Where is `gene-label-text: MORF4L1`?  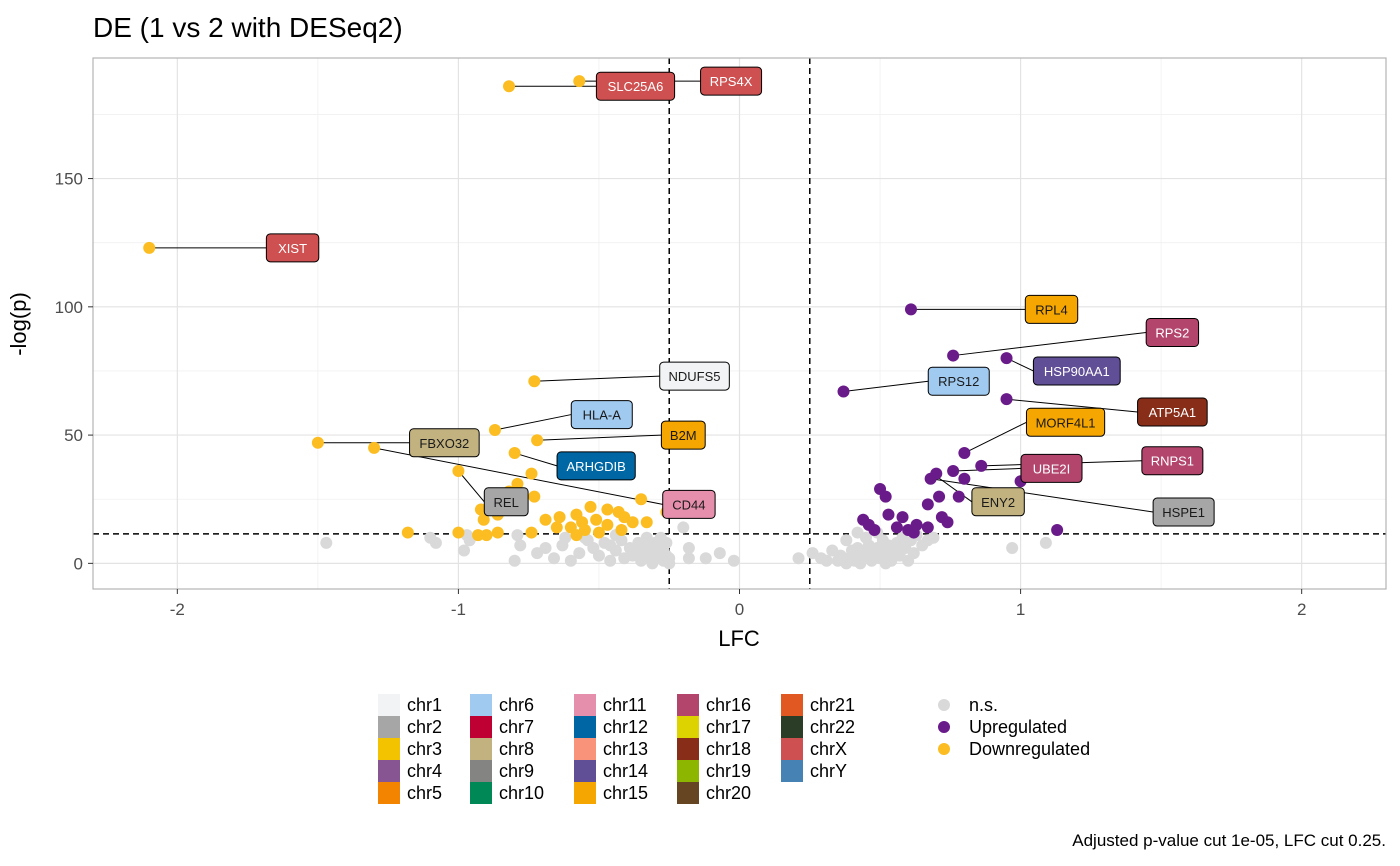 gene-label-text: MORF4L1 is located at coordinates (1066, 422).